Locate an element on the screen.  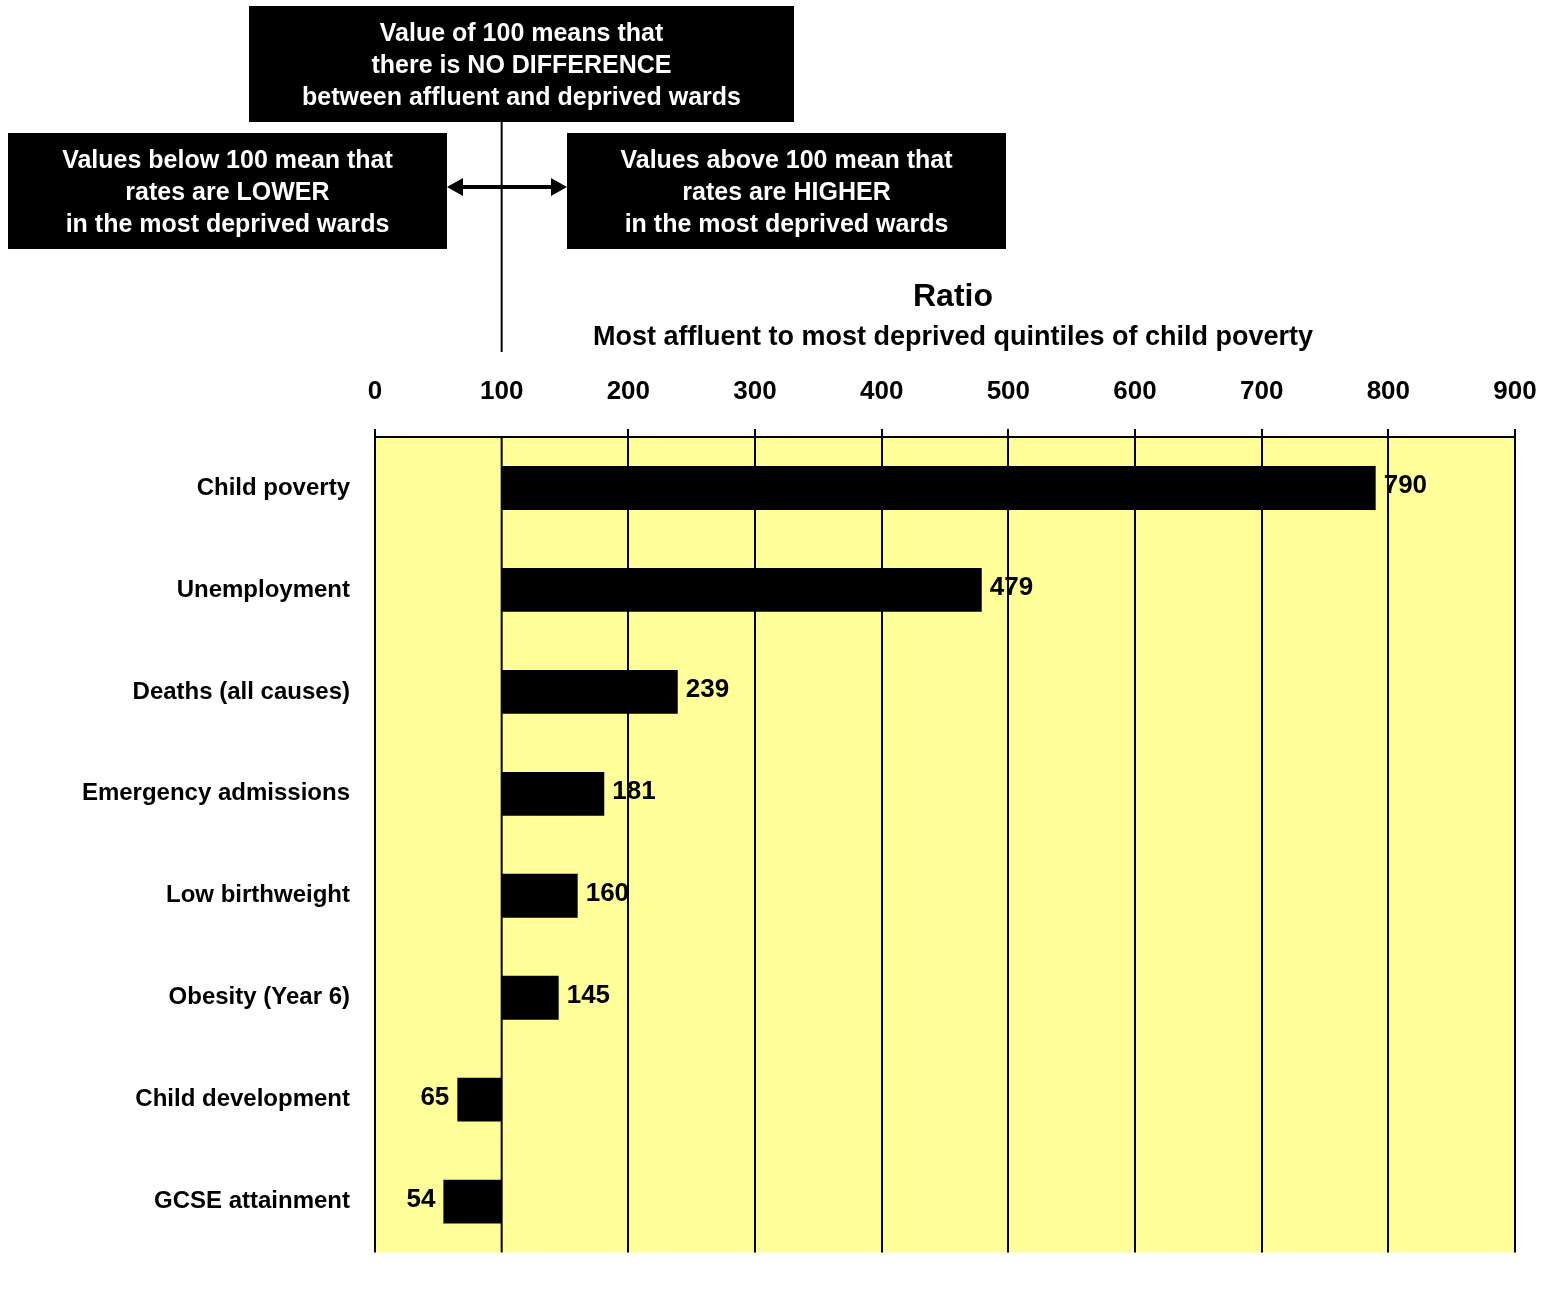
data-label: 65 is located at coordinates (435, 1095).